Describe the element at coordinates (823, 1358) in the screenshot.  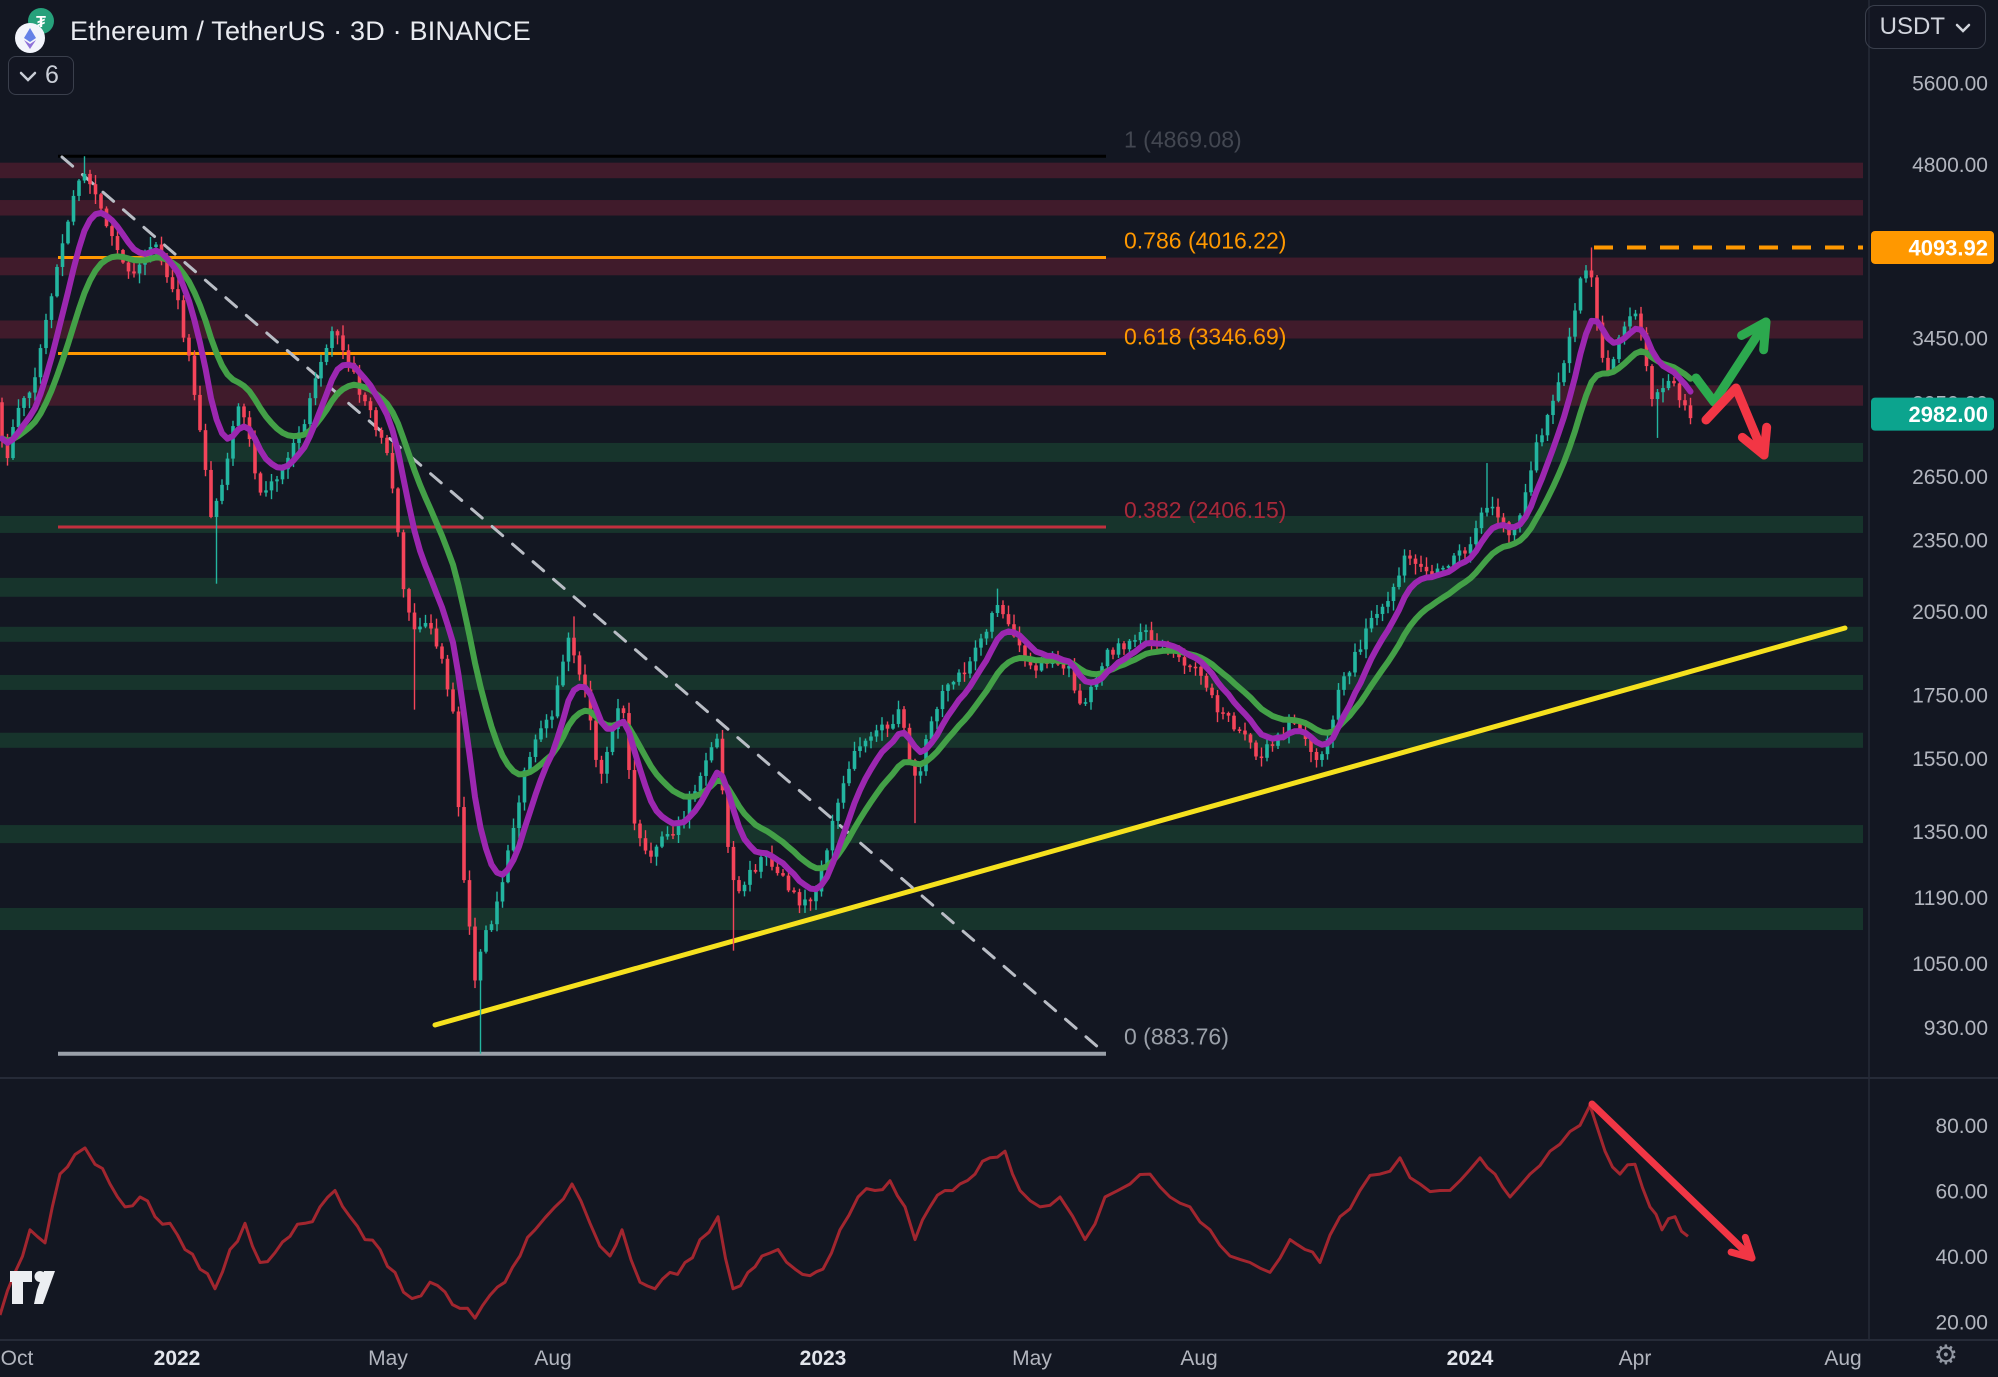
I see `time-axis-label: 2023` at that location.